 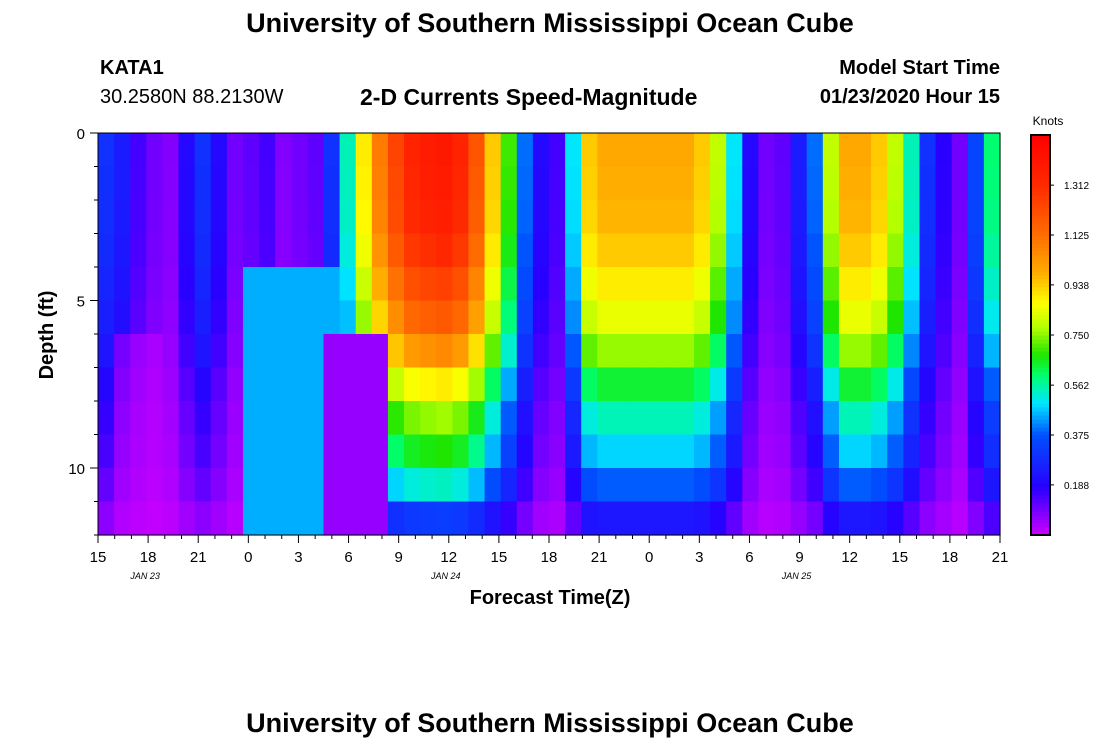 I want to click on x-tick-label: 21, so click(x=1000, y=557).